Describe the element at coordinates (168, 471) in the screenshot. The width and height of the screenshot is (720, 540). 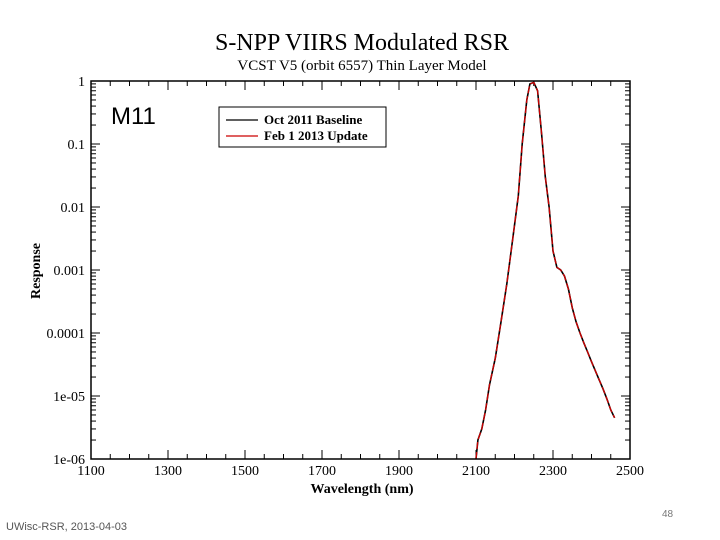
I see `x-tick-label: 1300` at that location.